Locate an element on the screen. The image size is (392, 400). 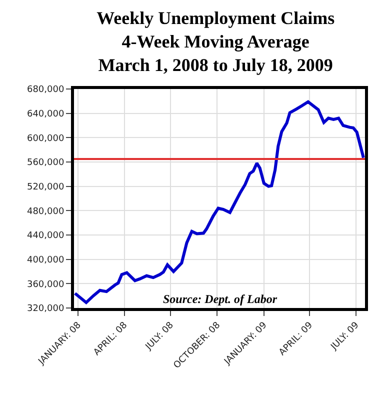
y-tick-label: 560,000 is located at coordinates (45, 163).